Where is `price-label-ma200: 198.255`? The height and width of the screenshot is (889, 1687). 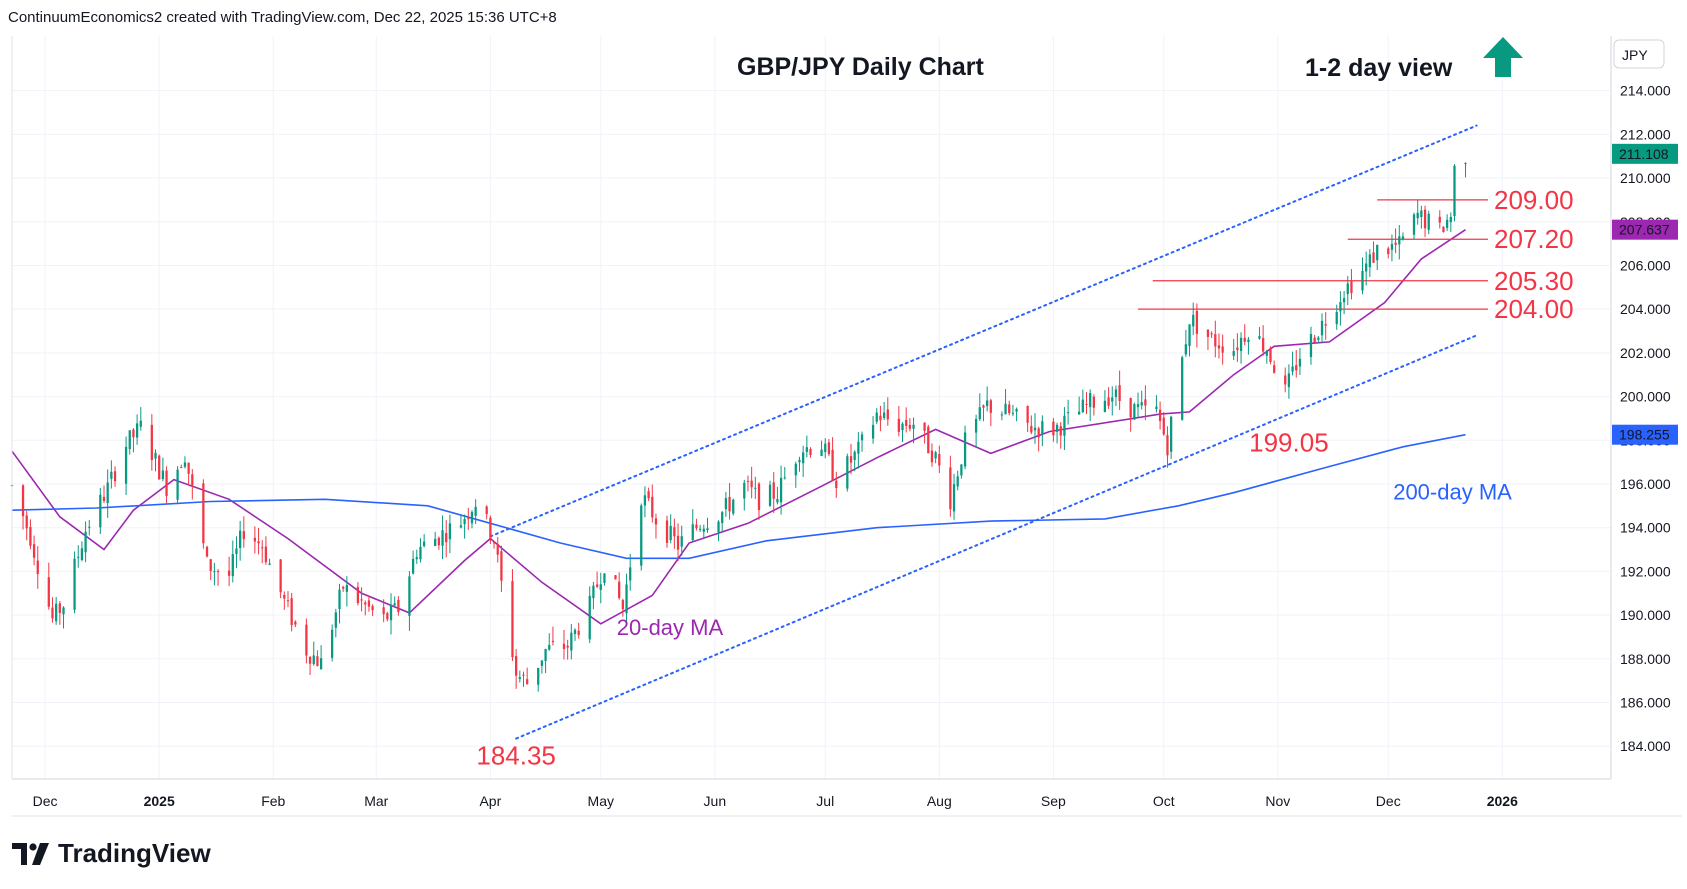
price-label-ma200: 198.255 is located at coordinates (1645, 434).